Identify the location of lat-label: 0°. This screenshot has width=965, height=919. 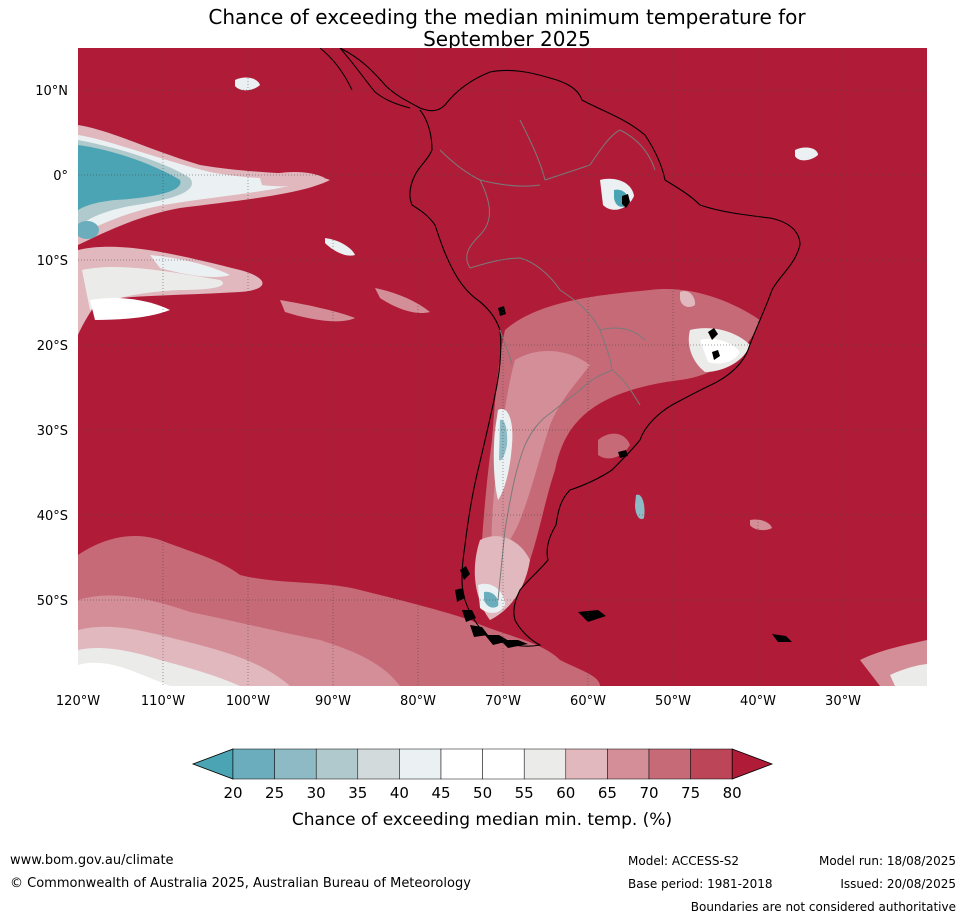
(60, 176).